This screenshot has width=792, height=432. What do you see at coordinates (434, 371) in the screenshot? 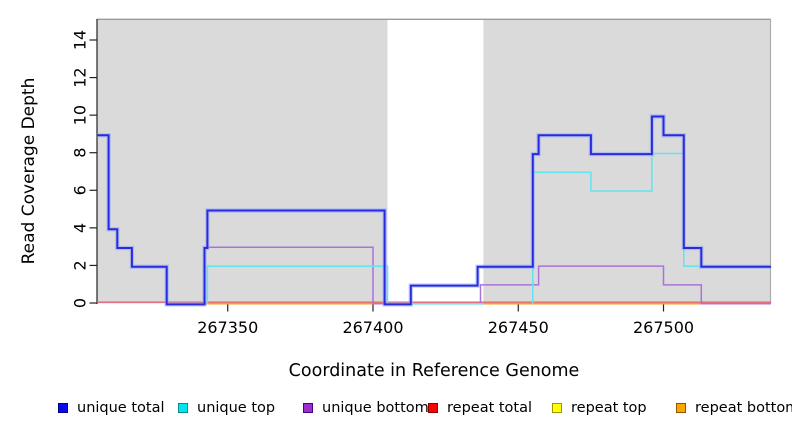
I see `x-axis-label: Coordinate in Reference Genome` at bounding box center [434, 371].